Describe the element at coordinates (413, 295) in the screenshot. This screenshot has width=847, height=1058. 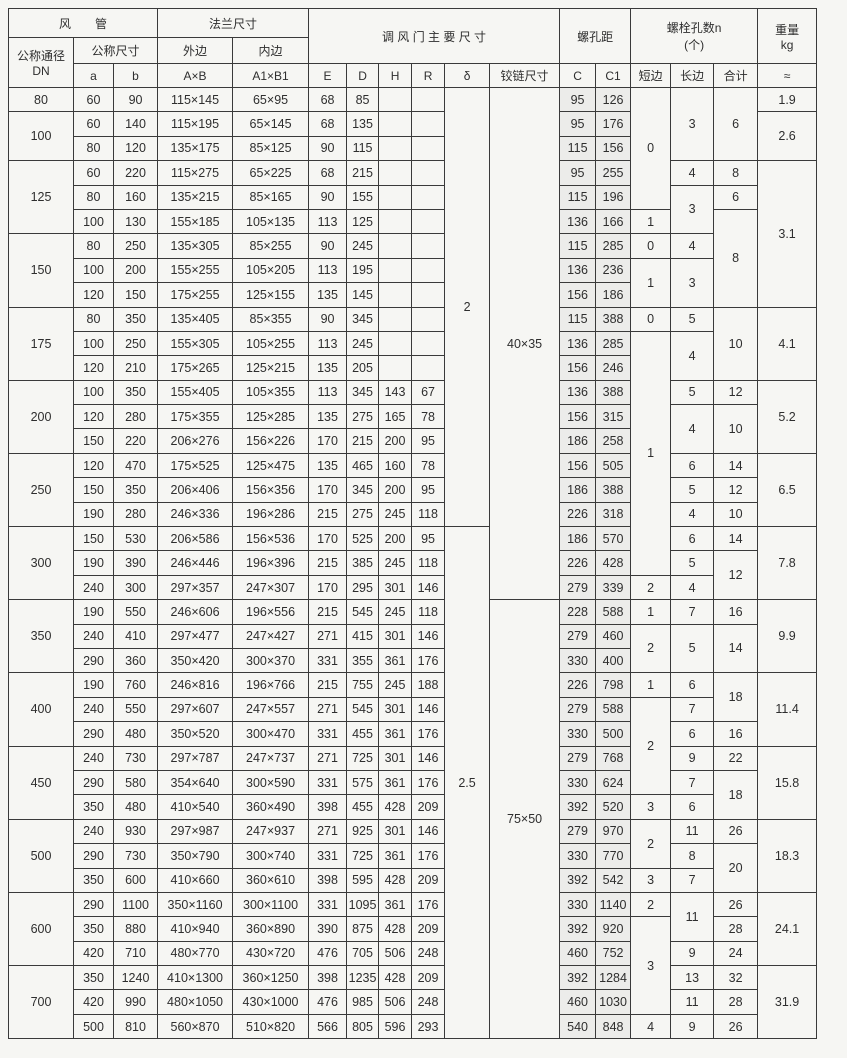
I see `table-row: 120 150 175×255 125×155 135 145 156 186` at that location.